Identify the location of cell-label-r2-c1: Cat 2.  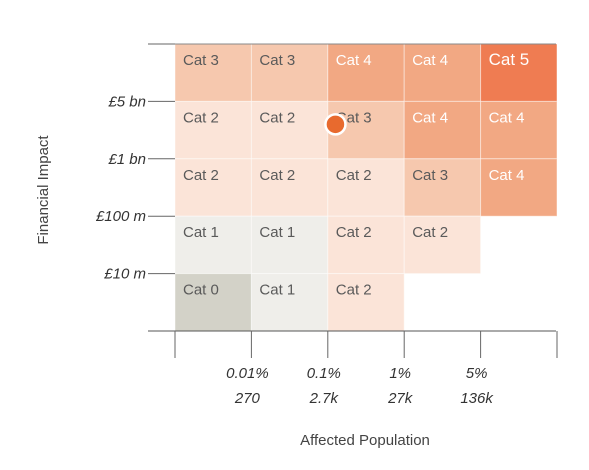
(277, 175).